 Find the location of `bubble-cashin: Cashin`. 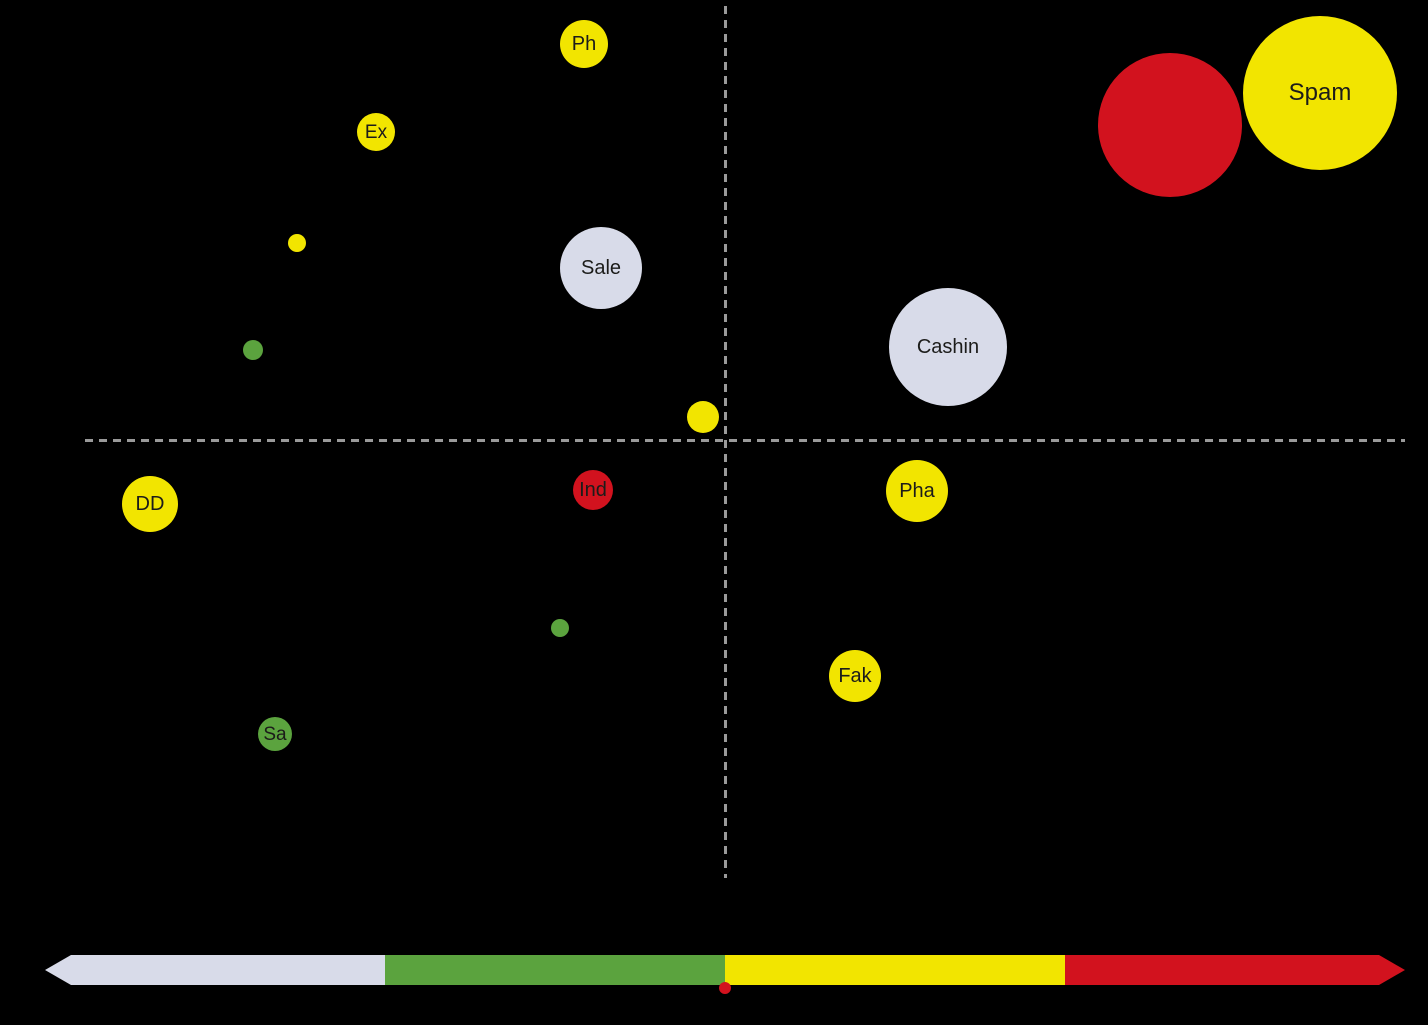

bubble-cashin: Cashin is located at coordinates (948, 347).